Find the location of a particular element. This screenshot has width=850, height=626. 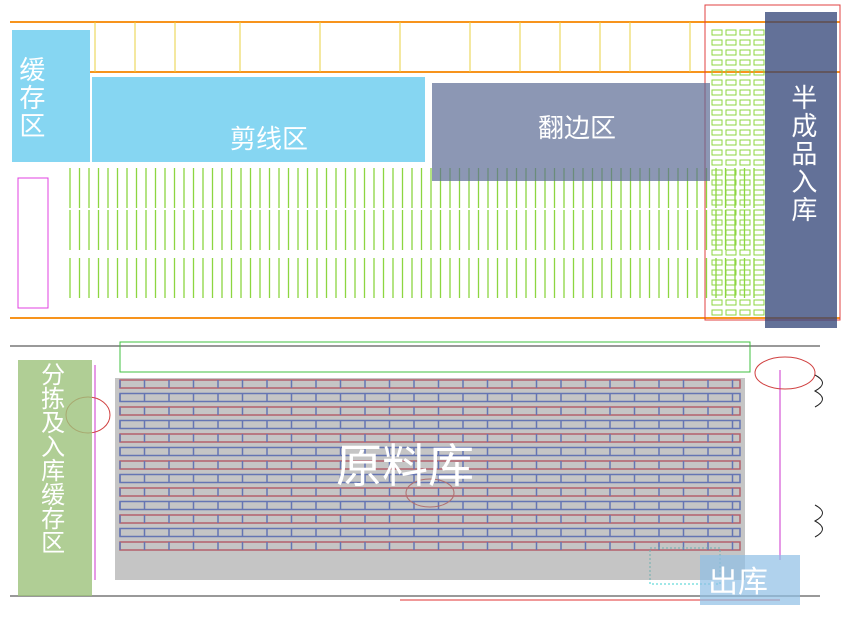

zone-semi-finished is located at coordinates (801, 170).